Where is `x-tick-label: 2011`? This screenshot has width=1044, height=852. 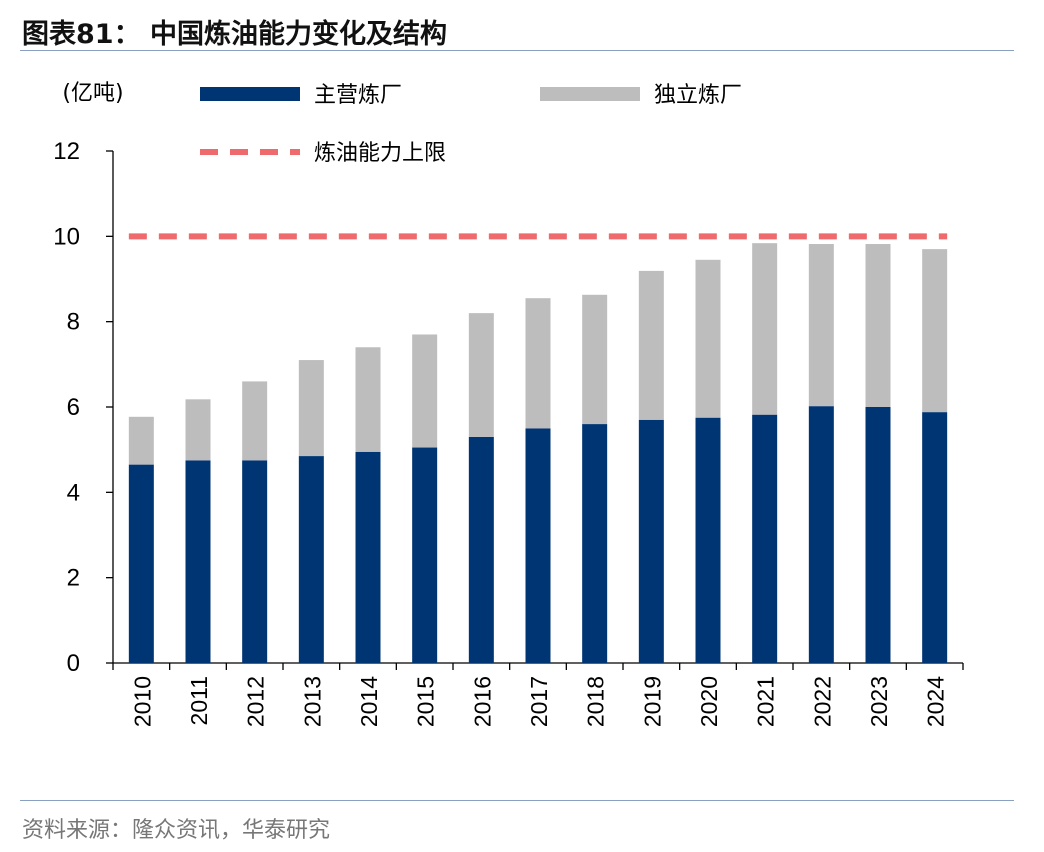 x-tick-label: 2011 is located at coordinates (199, 700).